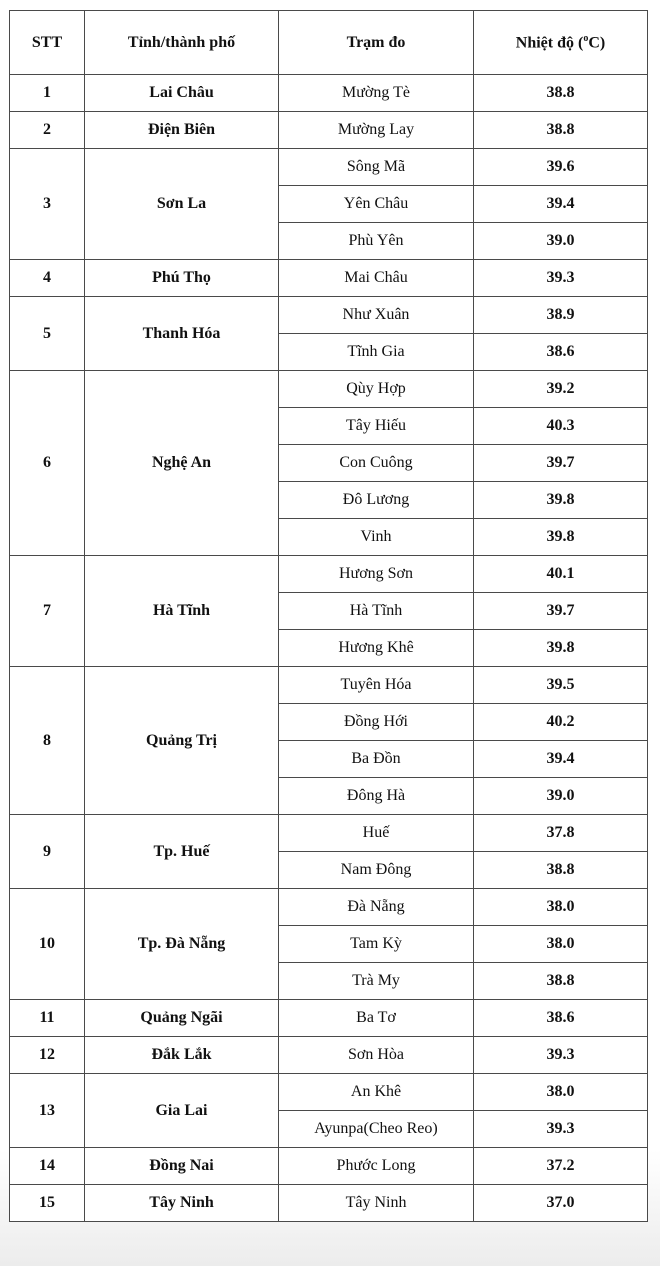  Describe the element at coordinates (560, 389) in the screenshot. I see `temperature-cell: 39.2` at that location.